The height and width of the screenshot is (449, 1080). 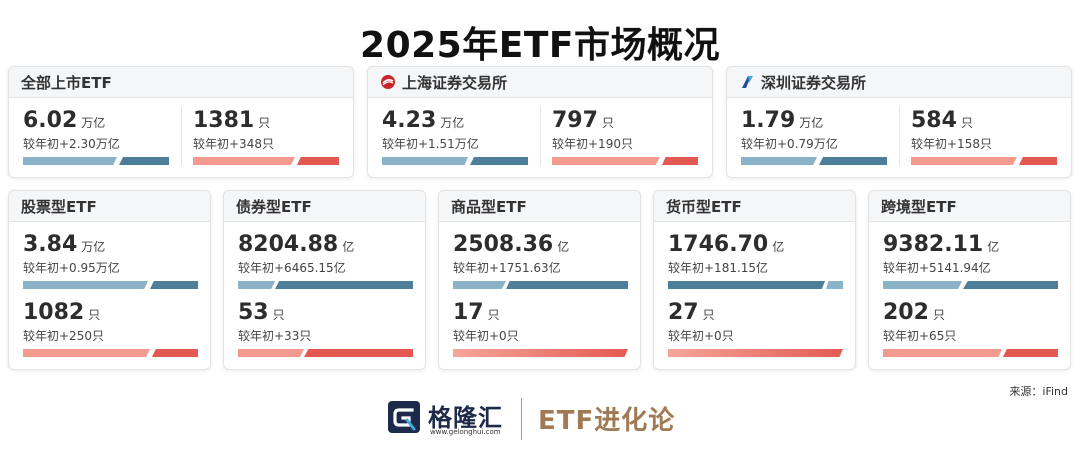 I want to click on card-bond-etf: 债券型ETF 8204.88 亿 较年初+6465.15亿 53 只 较年初+33只, so click(x=324, y=280).